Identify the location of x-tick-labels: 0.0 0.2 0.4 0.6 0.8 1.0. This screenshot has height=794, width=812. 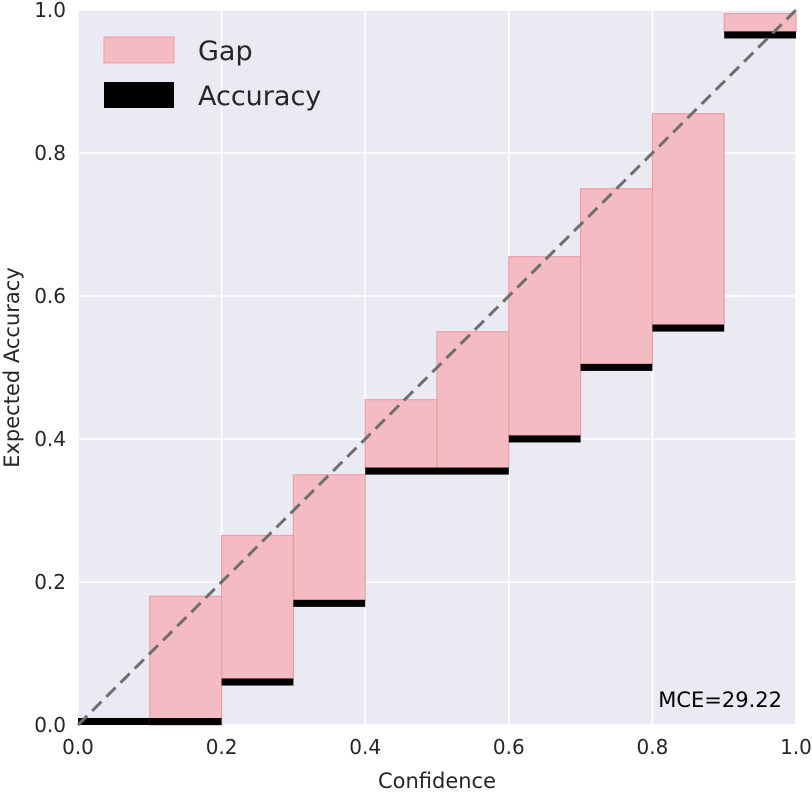
(437, 747).